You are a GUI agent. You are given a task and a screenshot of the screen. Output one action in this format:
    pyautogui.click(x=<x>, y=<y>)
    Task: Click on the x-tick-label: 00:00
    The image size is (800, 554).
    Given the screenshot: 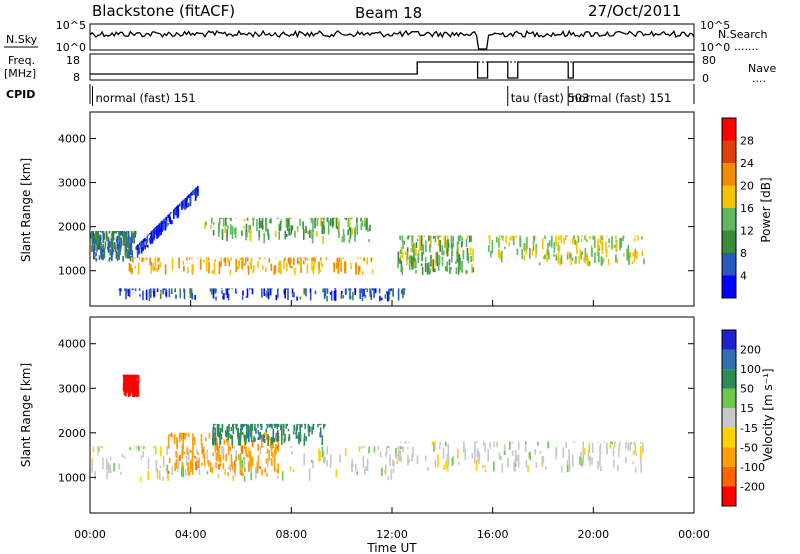 What is the action you would take?
    pyautogui.click(x=694, y=534)
    